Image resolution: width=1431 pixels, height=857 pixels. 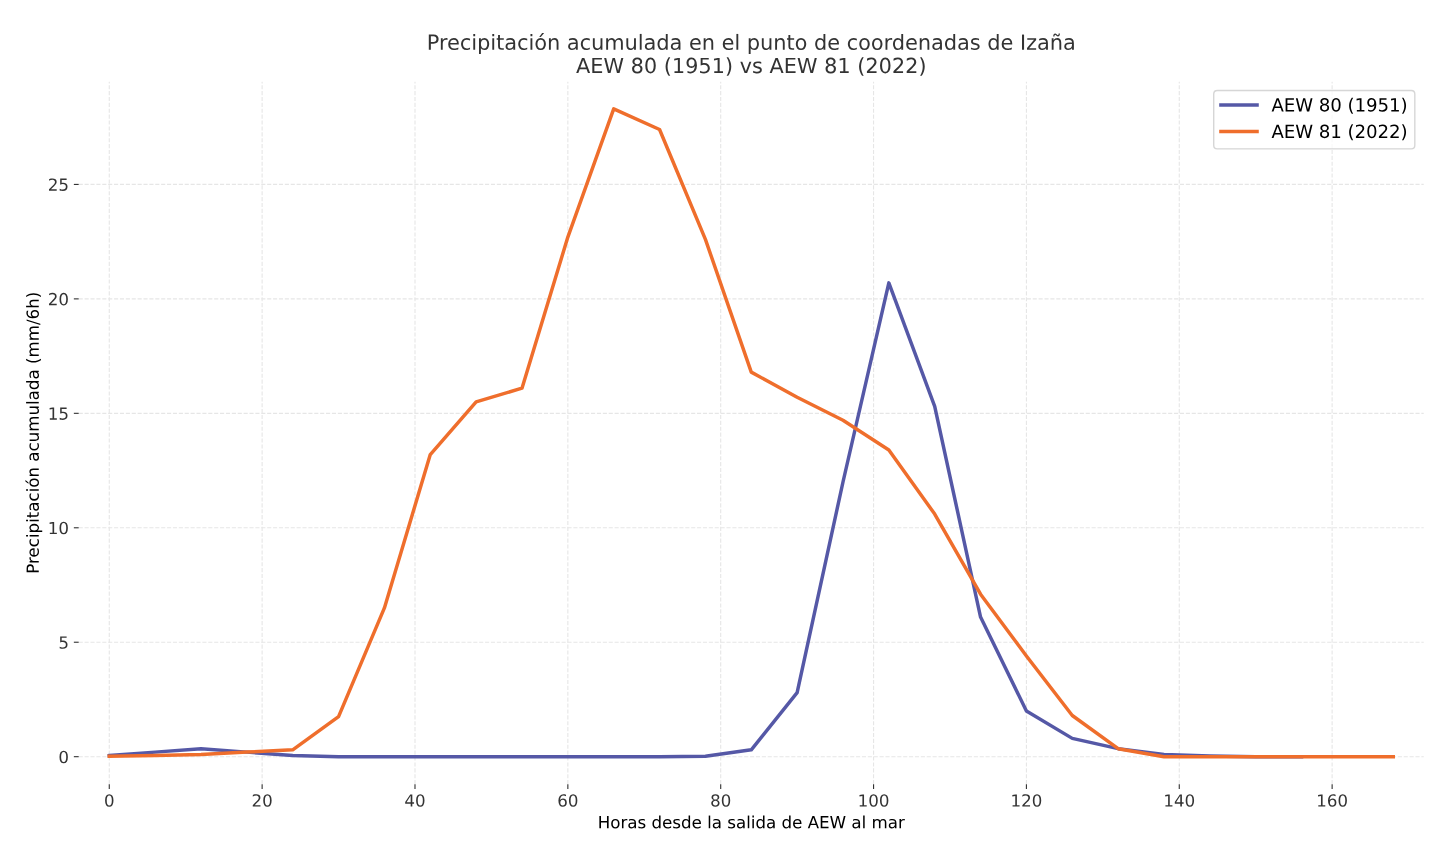 What do you see at coordinates (63, 757) in the screenshot?
I see `y-tick-label: 0` at bounding box center [63, 757].